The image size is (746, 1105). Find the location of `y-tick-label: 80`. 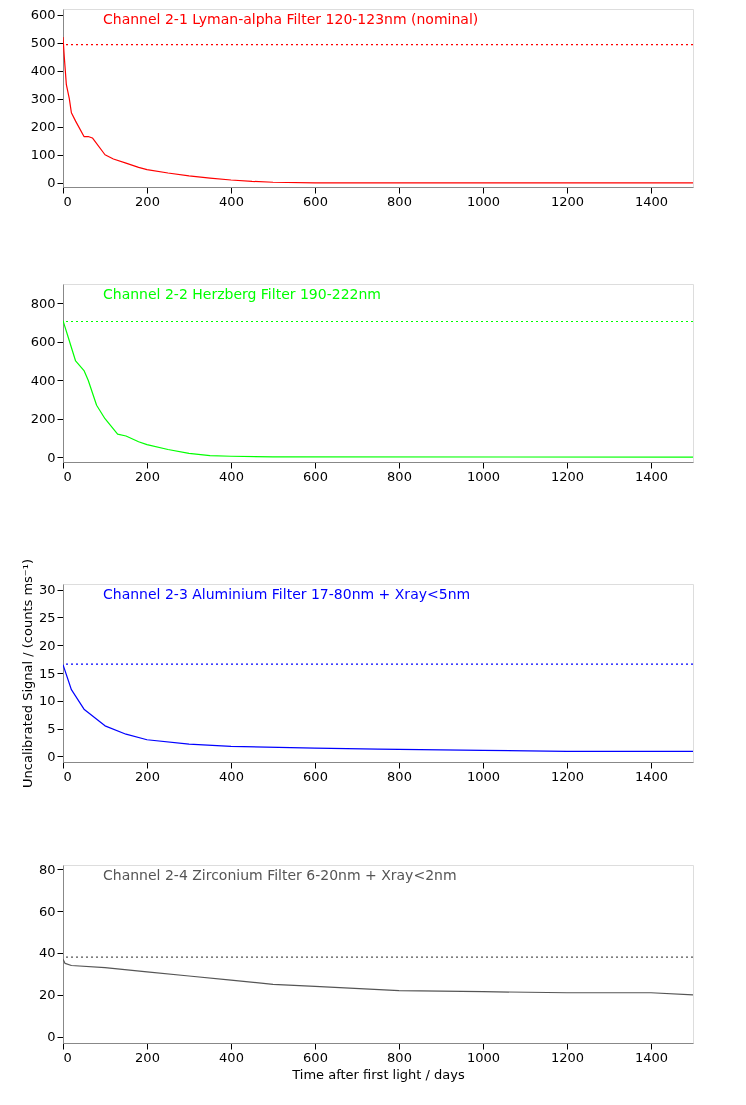

y-tick-label: 80 is located at coordinates (47, 869).